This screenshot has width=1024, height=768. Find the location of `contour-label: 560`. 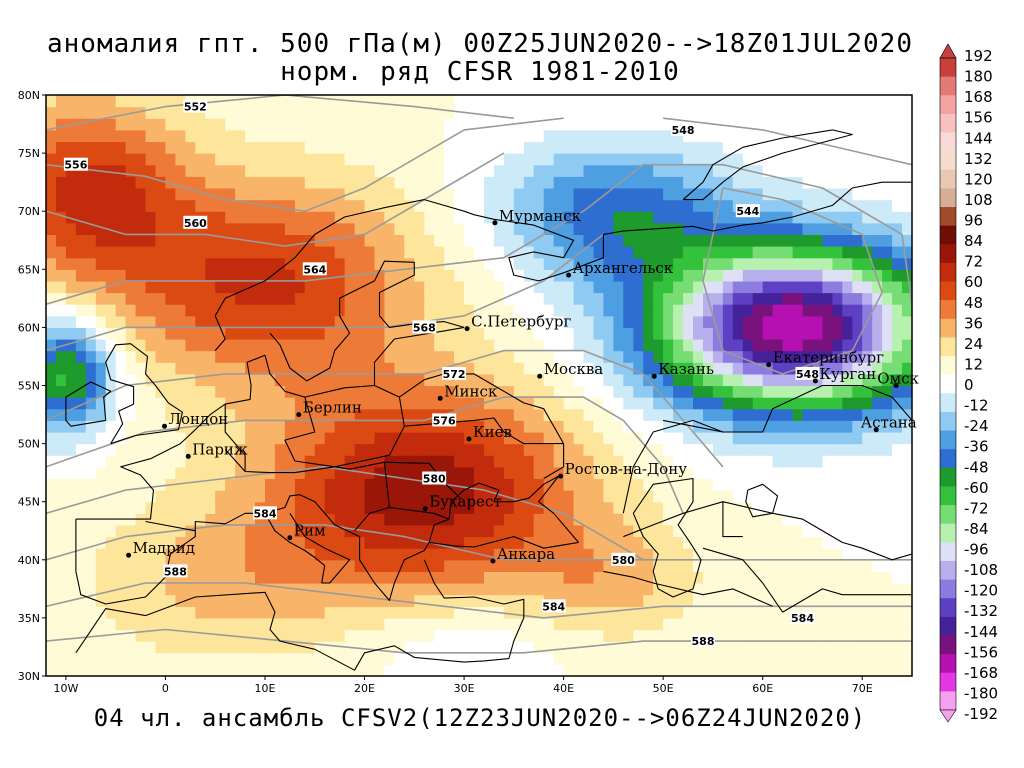

contour-label: 560 is located at coordinates (195, 222).